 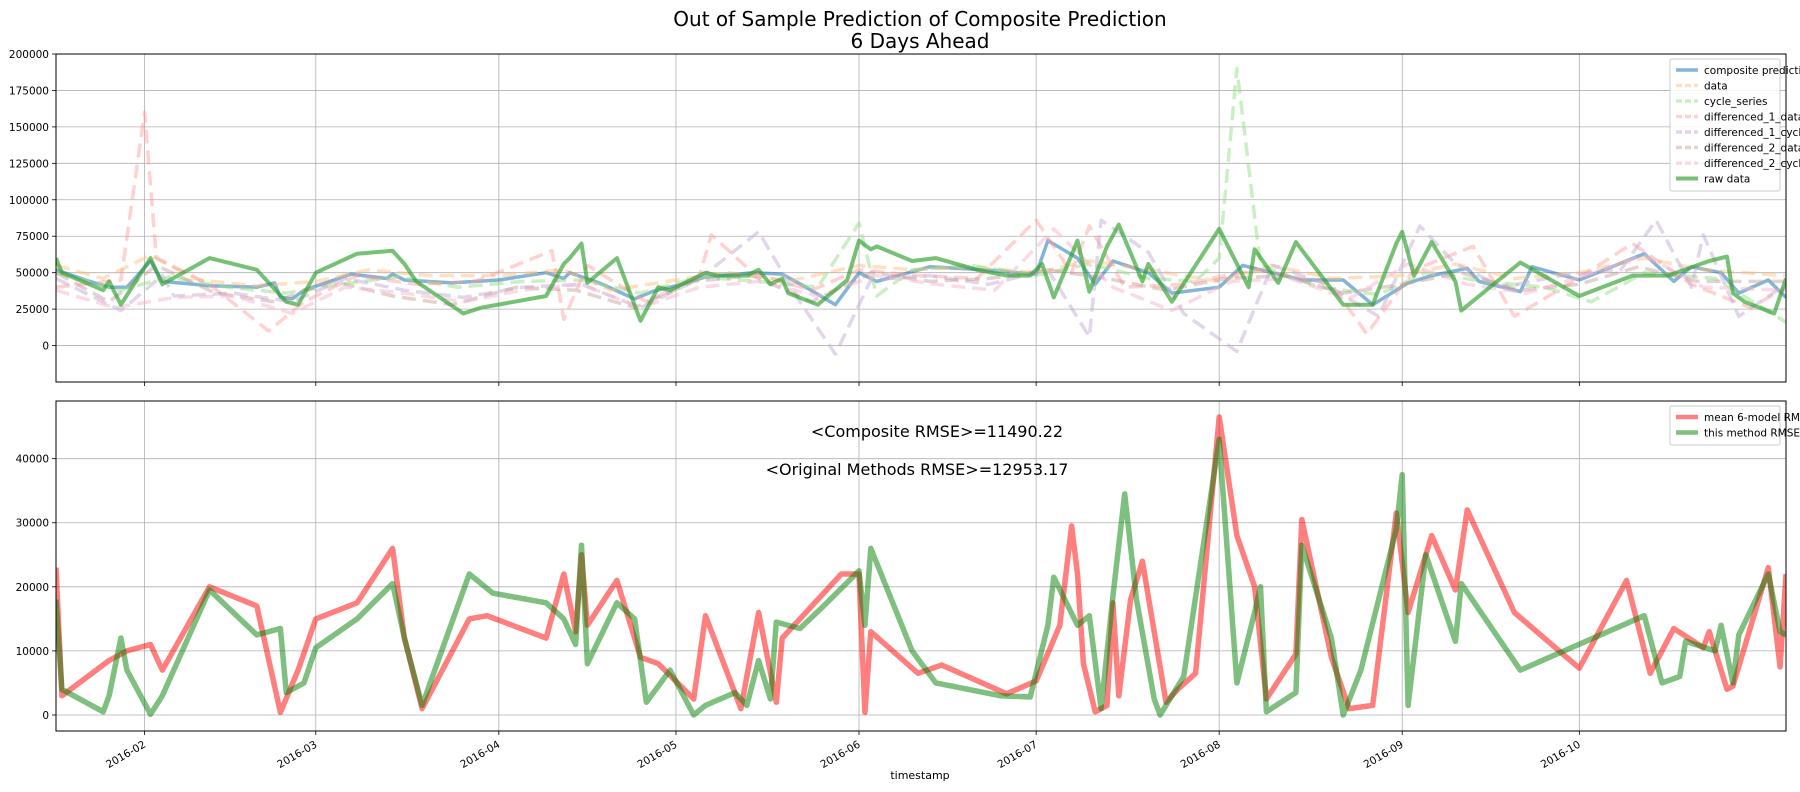 What do you see at coordinates (29, 201) in the screenshot?
I see `y-tick-label: 100000` at bounding box center [29, 201].